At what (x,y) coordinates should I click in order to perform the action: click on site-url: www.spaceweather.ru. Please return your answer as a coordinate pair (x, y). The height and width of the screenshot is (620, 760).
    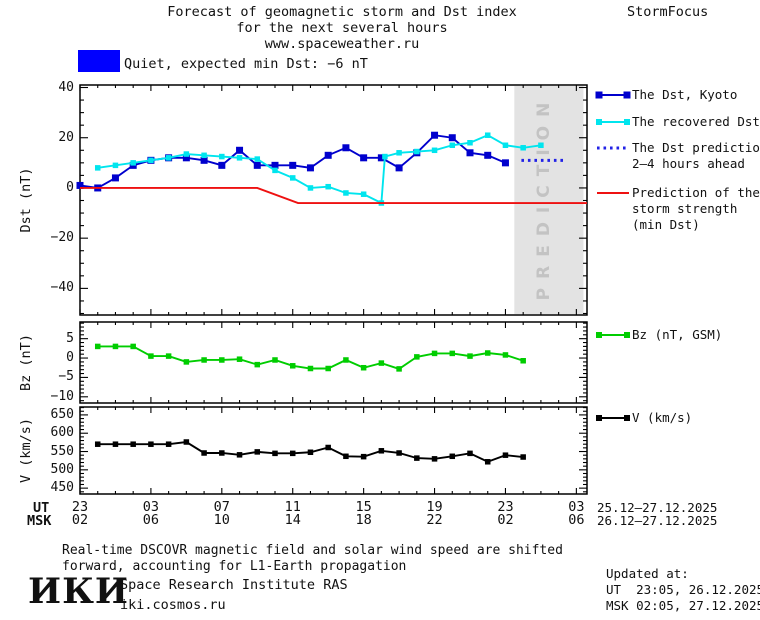
    Looking at the image, I should click on (342, 44).